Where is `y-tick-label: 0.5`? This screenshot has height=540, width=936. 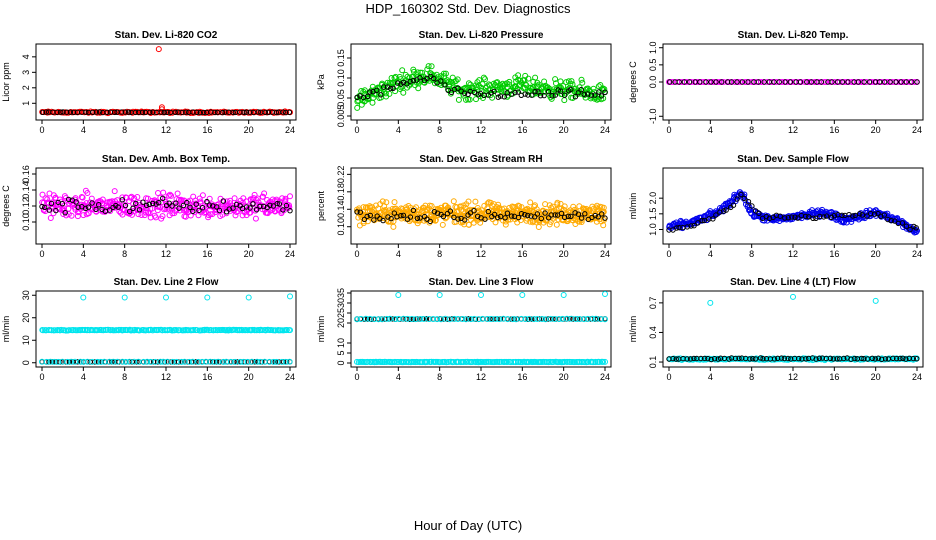
y-tick-label: 0.5 is located at coordinates (653, 65).